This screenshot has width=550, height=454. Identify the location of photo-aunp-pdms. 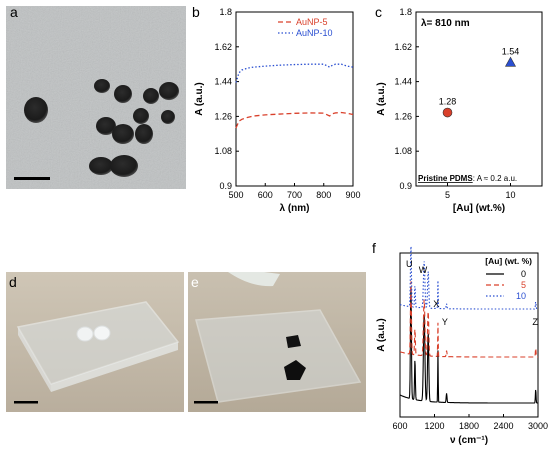
(277, 342).